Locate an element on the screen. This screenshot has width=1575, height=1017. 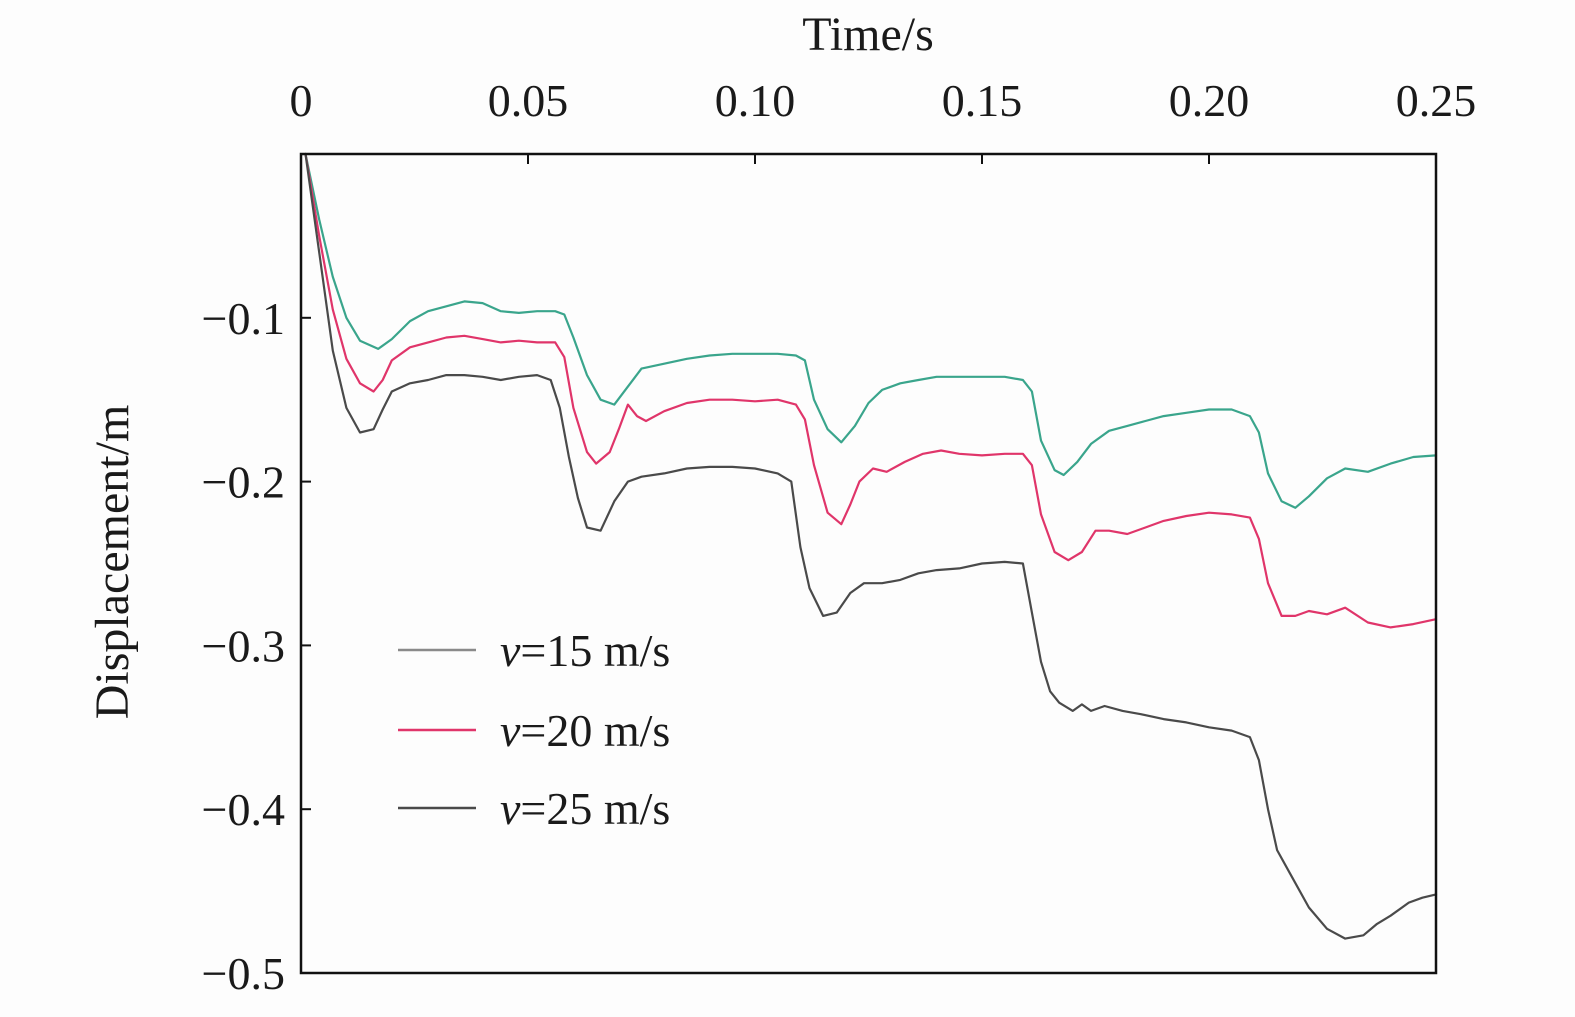
x-tick-label: 0 is located at coordinates (301, 100).